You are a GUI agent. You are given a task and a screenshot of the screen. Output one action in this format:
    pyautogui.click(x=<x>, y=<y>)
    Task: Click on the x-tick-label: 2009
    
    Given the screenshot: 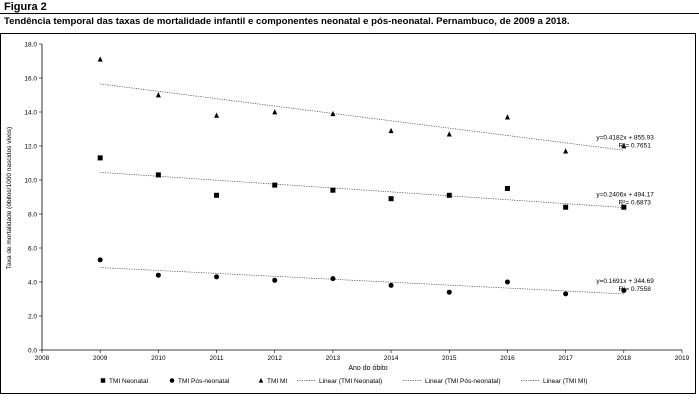 What is the action you would take?
    pyautogui.click(x=100, y=358)
    